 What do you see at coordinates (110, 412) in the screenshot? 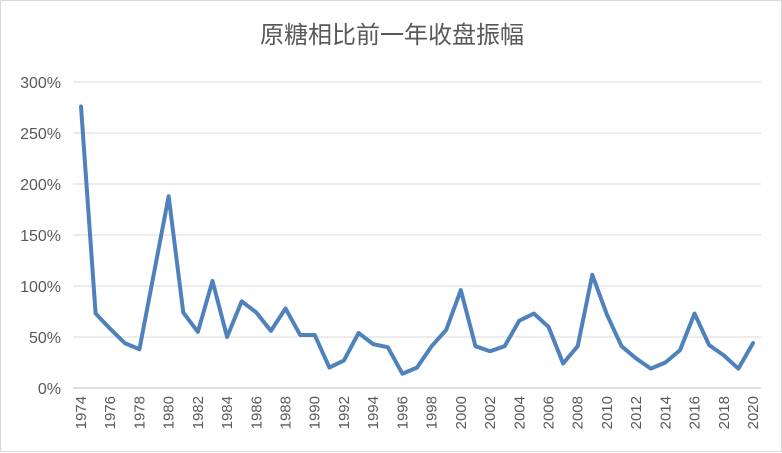
I see `x-tick-label: 1976` at bounding box center [110, 412].